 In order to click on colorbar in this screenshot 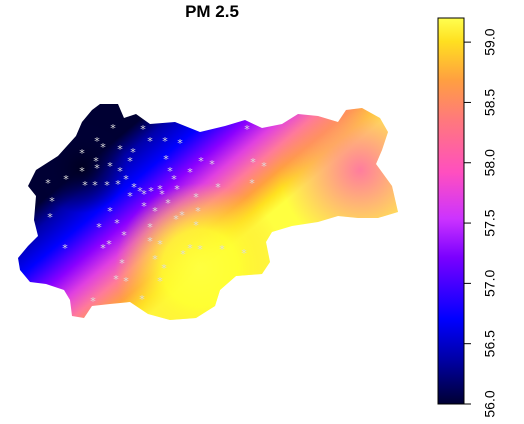, I will do `click(451, 211)`.